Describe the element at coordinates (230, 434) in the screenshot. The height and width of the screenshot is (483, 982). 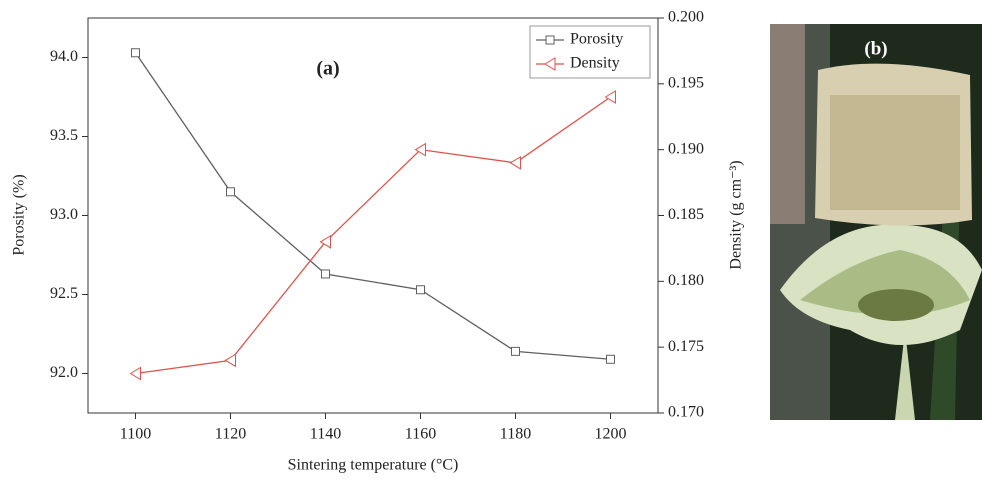
I see `x-tick-label: 1120` at that location.